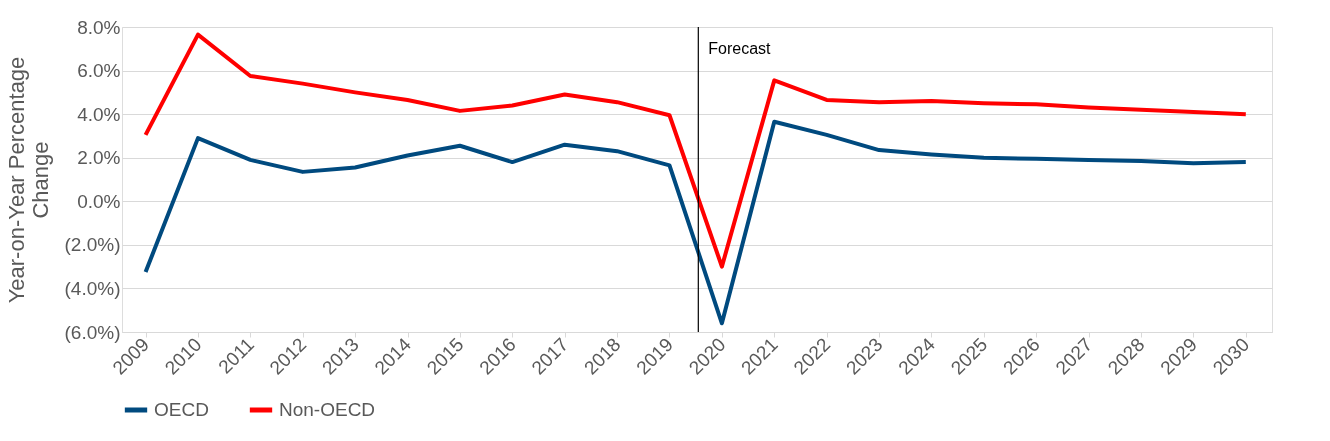 The image size is (1330, 441). Describe the element at coordinates (181, 409) in the screenshot. I see `legend-label: OECD` at that location.